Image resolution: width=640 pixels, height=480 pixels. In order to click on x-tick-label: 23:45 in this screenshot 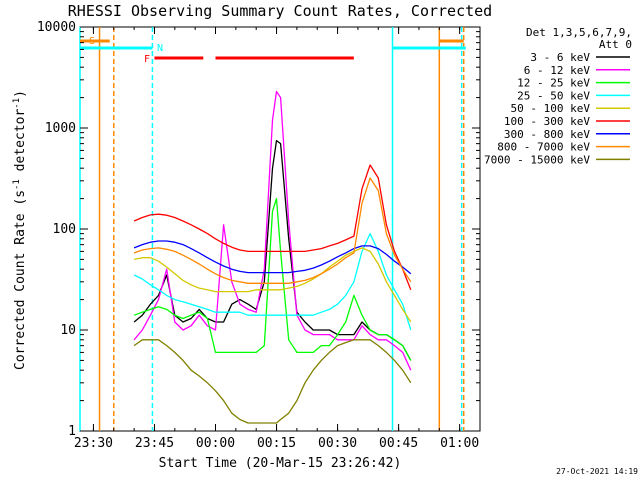, I will do `click(154, 443)`.